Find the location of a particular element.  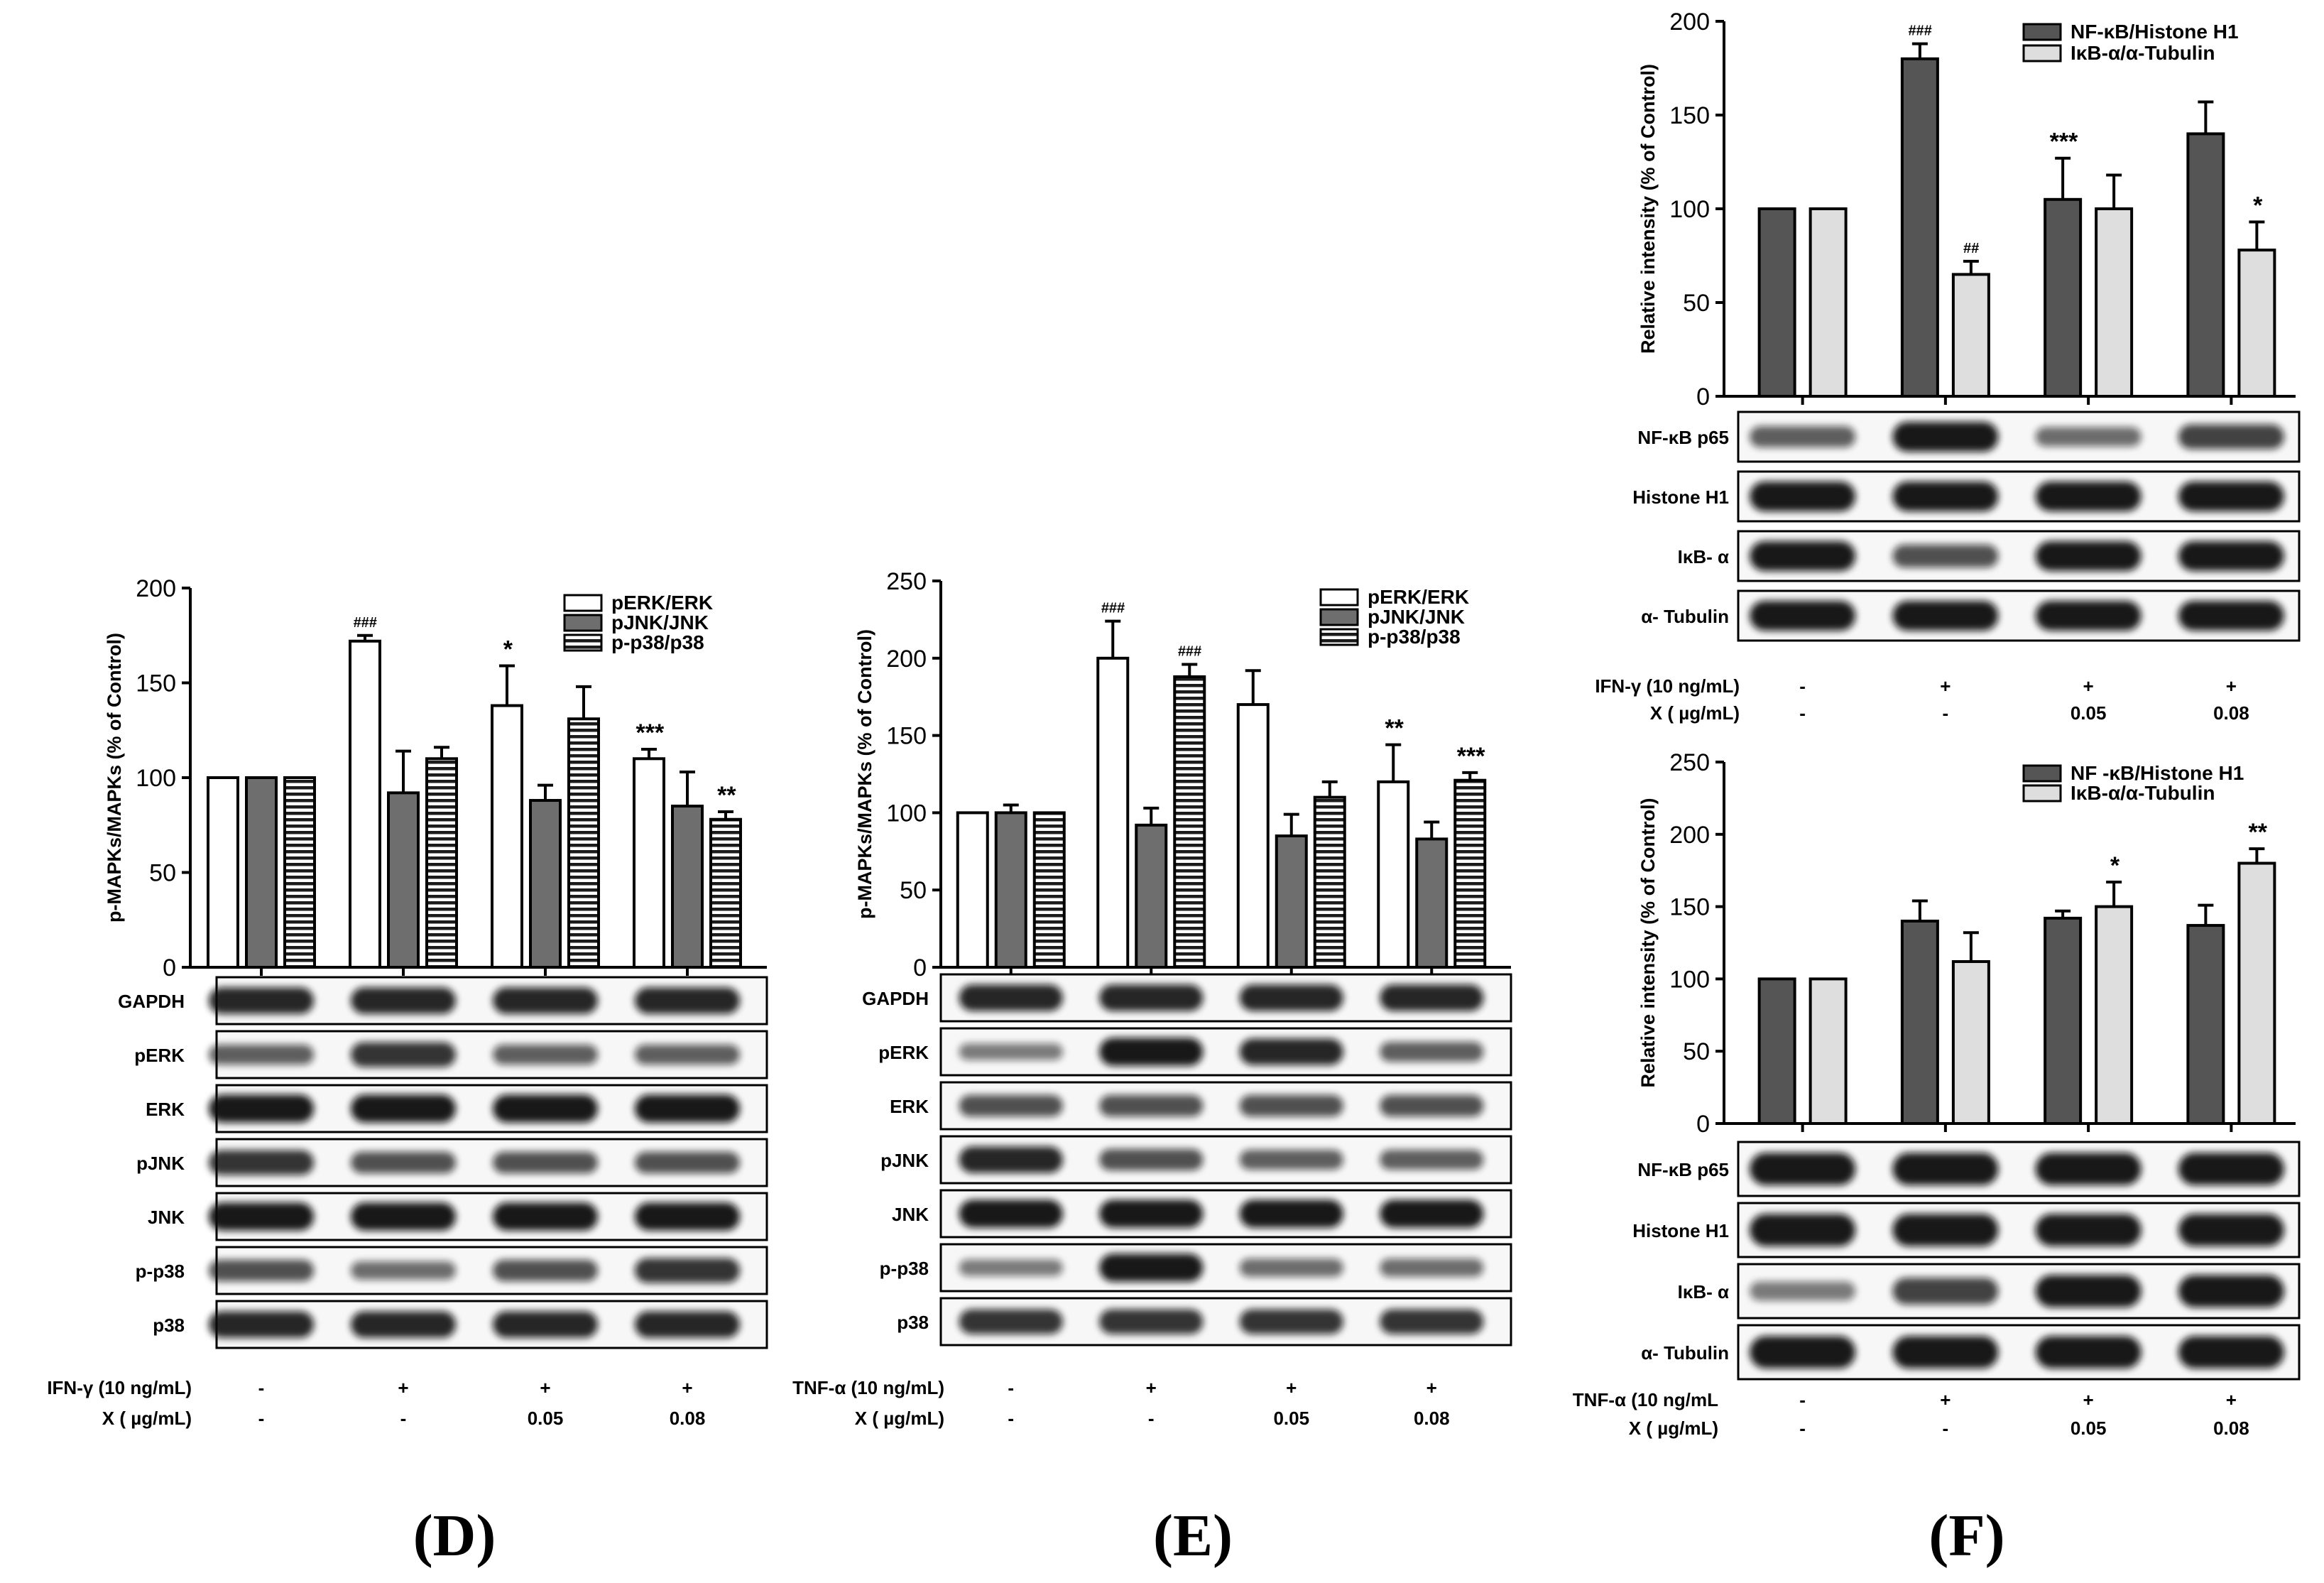

blot-label: p-p38 is located at coordinates (160, 1271).